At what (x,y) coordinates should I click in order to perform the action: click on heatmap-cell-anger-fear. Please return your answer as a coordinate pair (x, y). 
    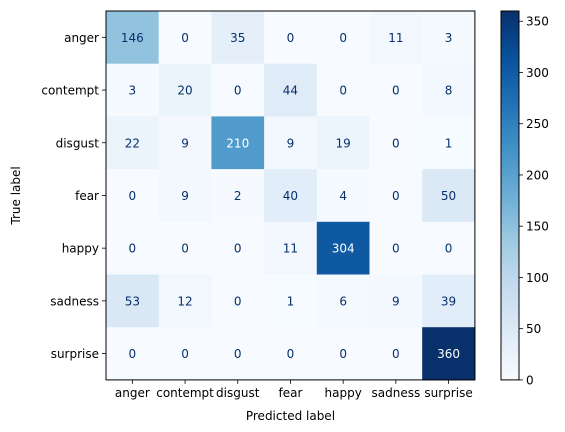
    Looking at the image, I should click on (291, 38).